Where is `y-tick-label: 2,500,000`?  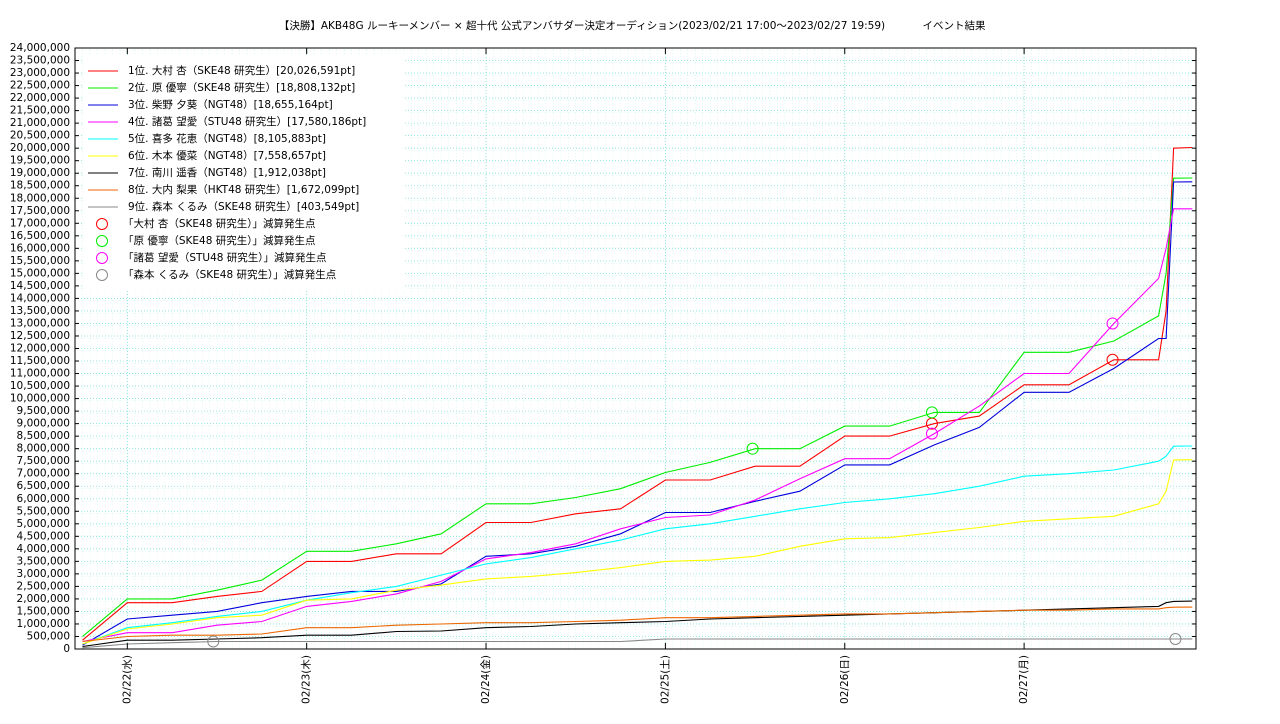 y-tick-label: 2,500,000 is located at coordinates (43, 586).